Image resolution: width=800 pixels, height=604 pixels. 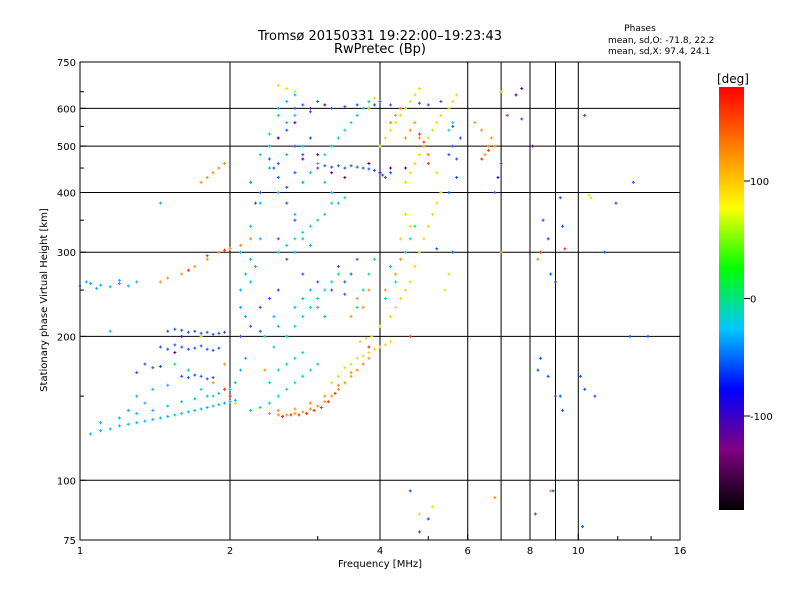 I want to click on y-tick-label: 500, so click(x=66, y=147).